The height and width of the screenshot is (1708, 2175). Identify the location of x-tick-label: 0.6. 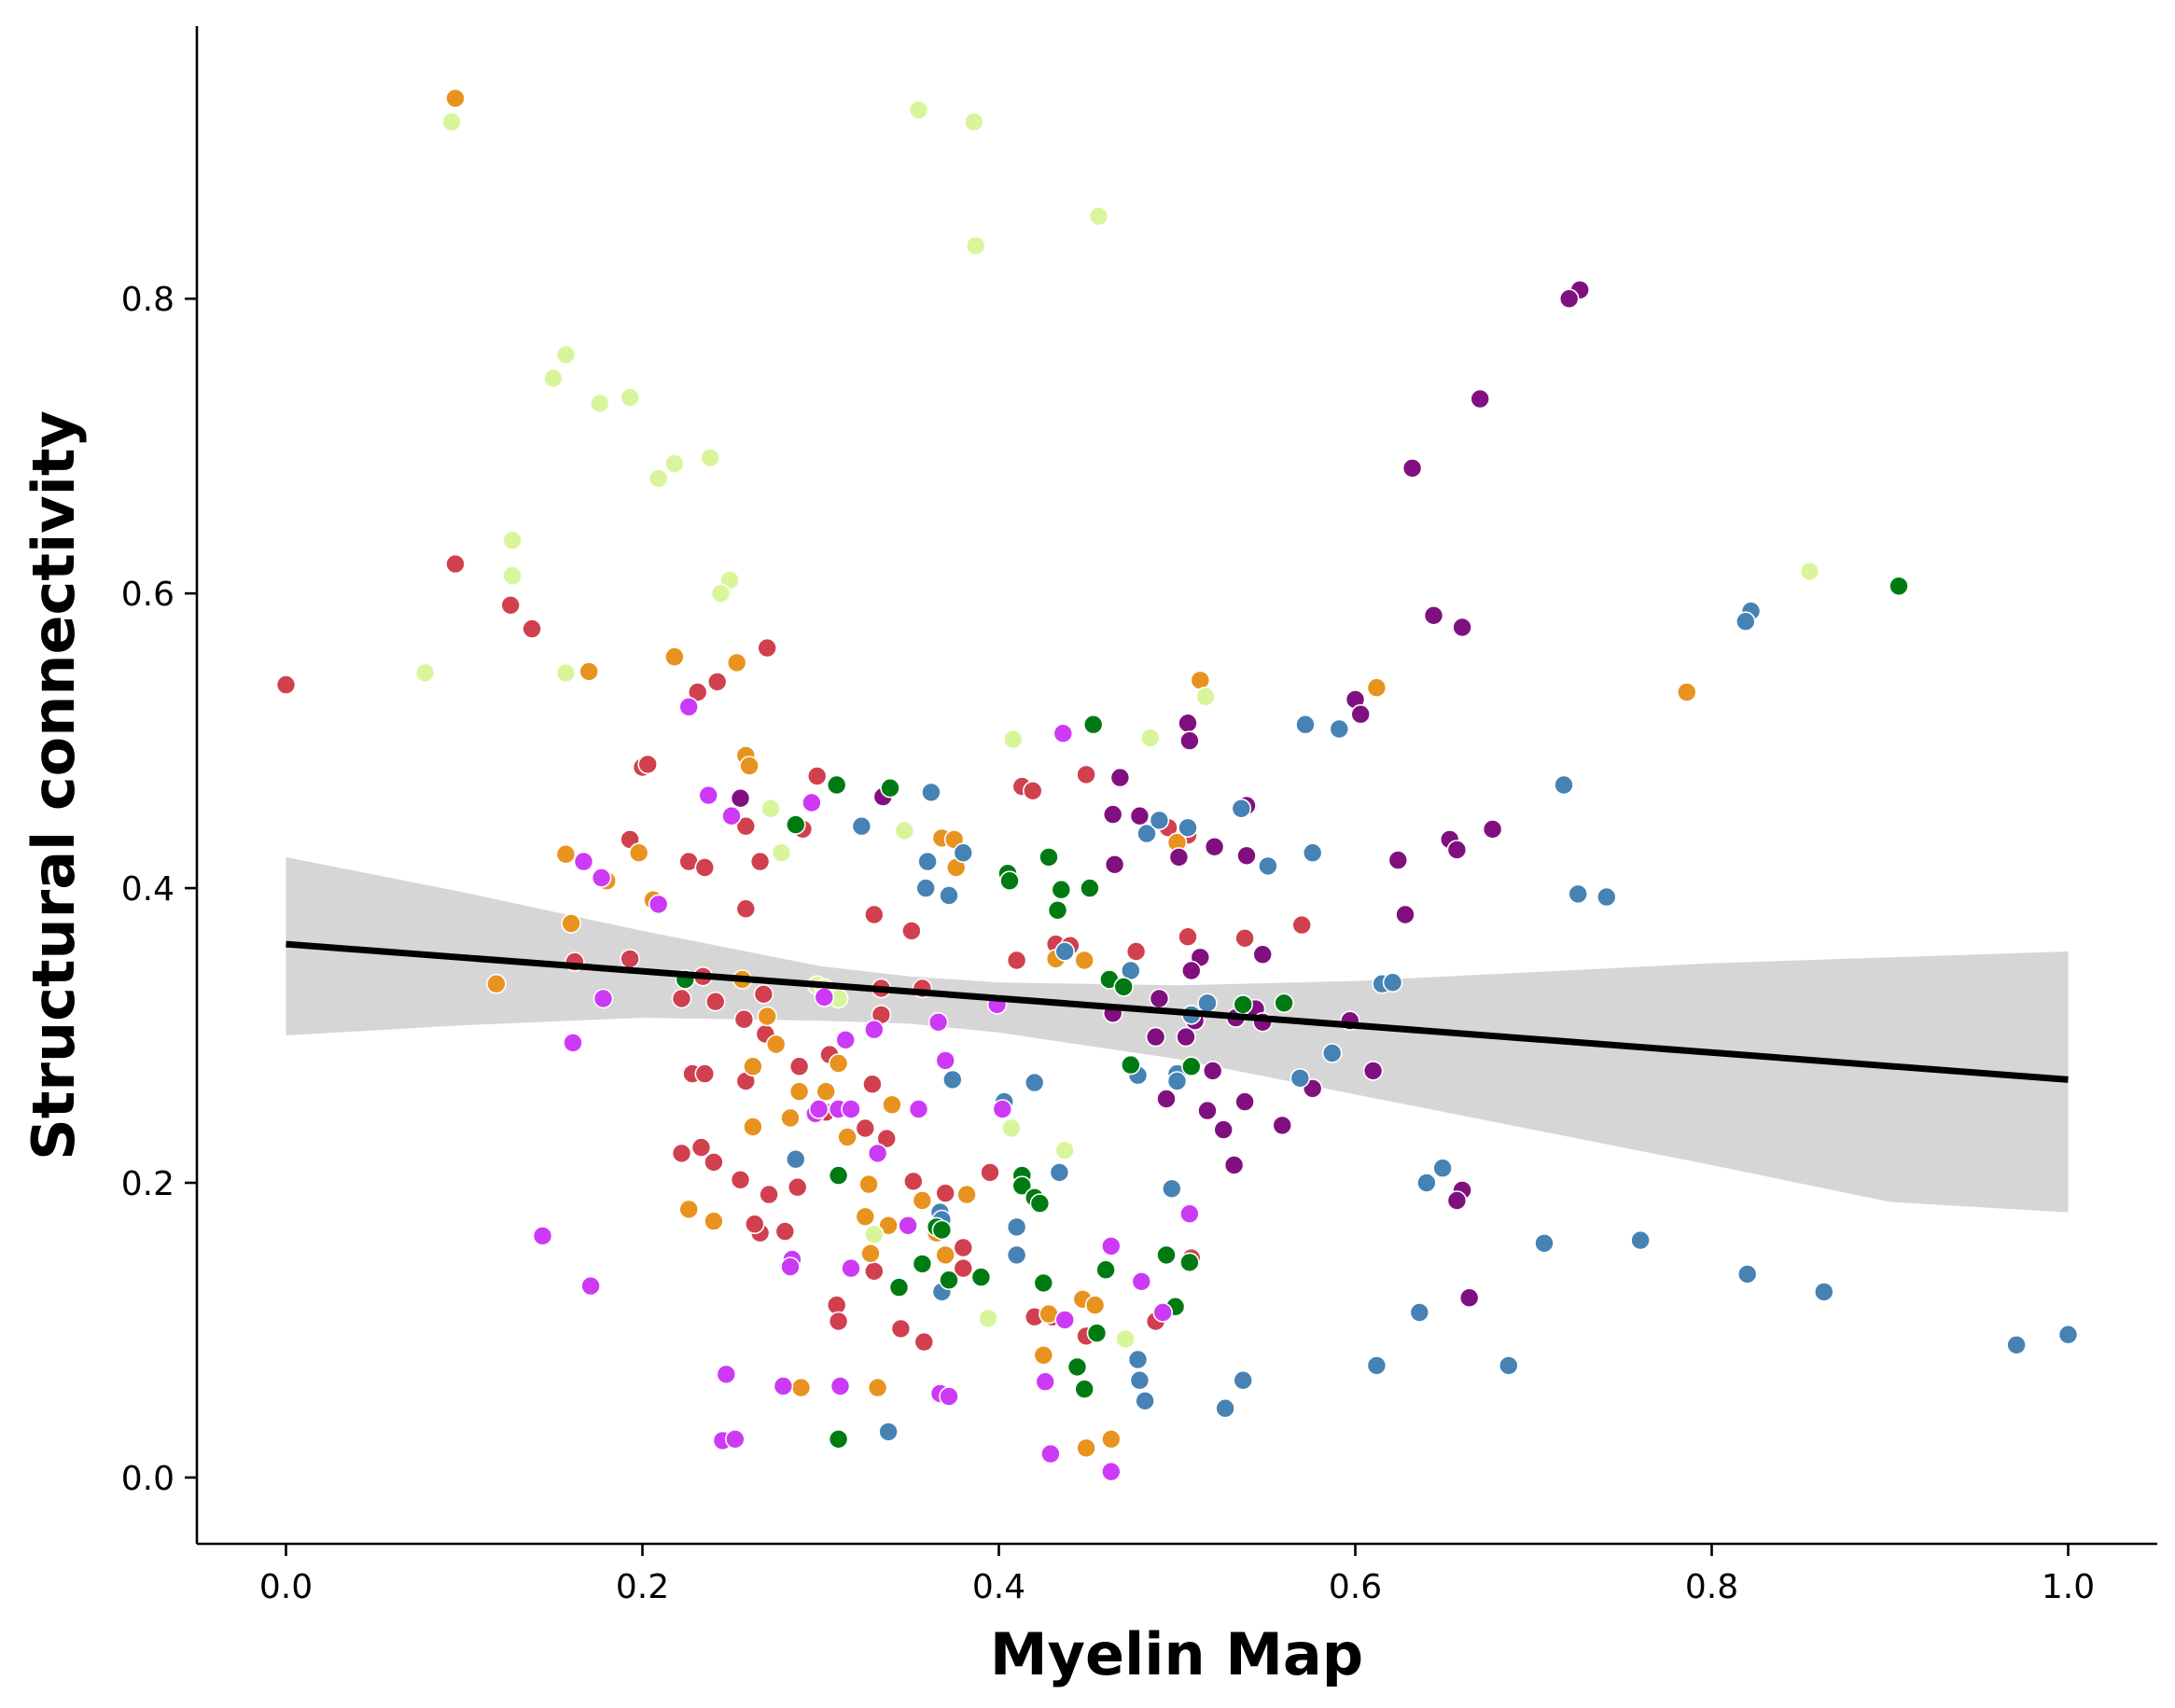
(1355, 1587).